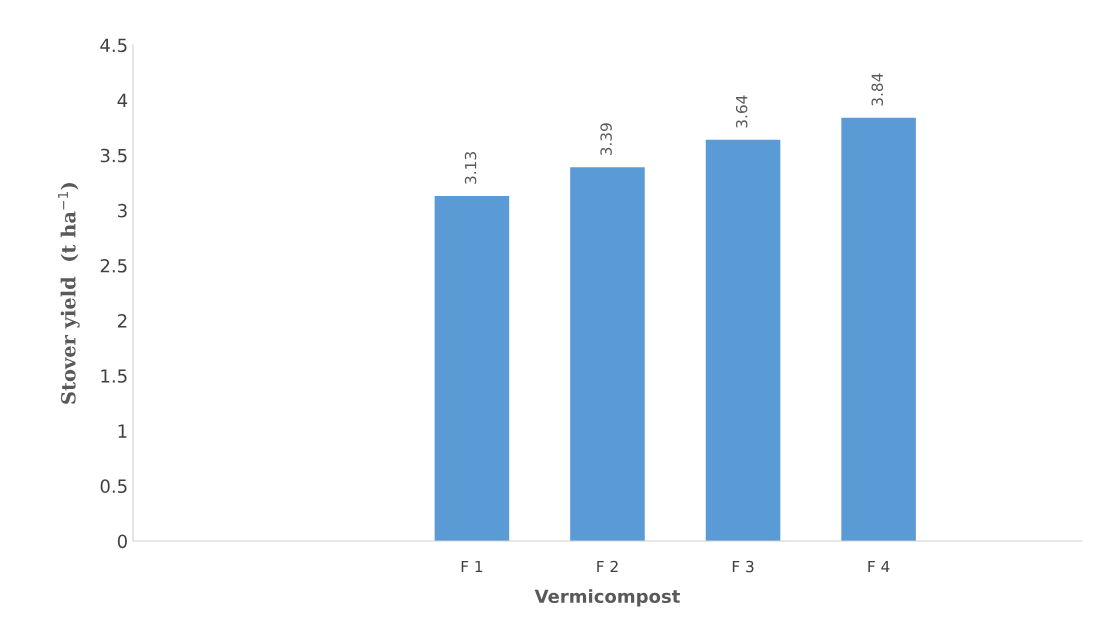  Describe the element at coordinates (113, 45) in the screenshot. I see `y-tick-label: 4.5` at that location.